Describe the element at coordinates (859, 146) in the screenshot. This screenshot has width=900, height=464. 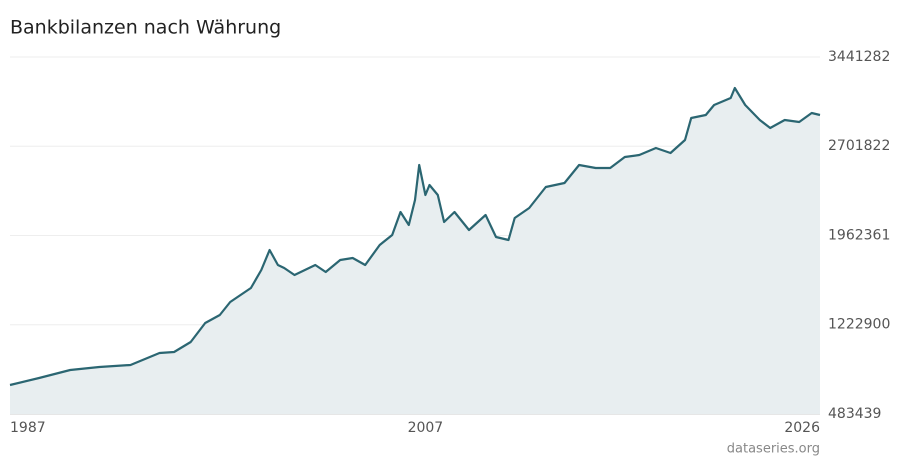
I see `y-tick-label: 2701822` at that location.